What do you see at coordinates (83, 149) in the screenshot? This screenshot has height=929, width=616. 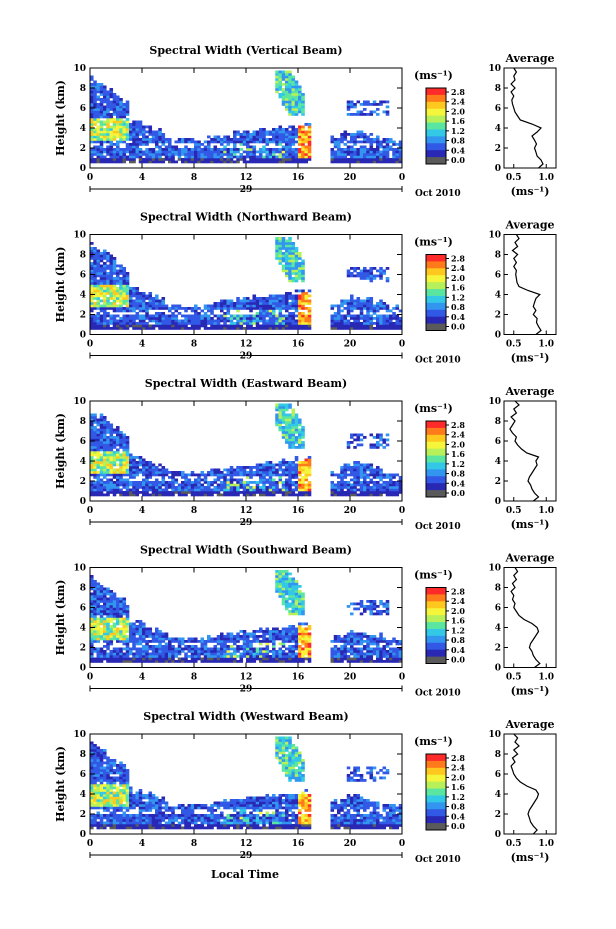 I see `y-tick-label: 2` at bounding box center [83, 149].